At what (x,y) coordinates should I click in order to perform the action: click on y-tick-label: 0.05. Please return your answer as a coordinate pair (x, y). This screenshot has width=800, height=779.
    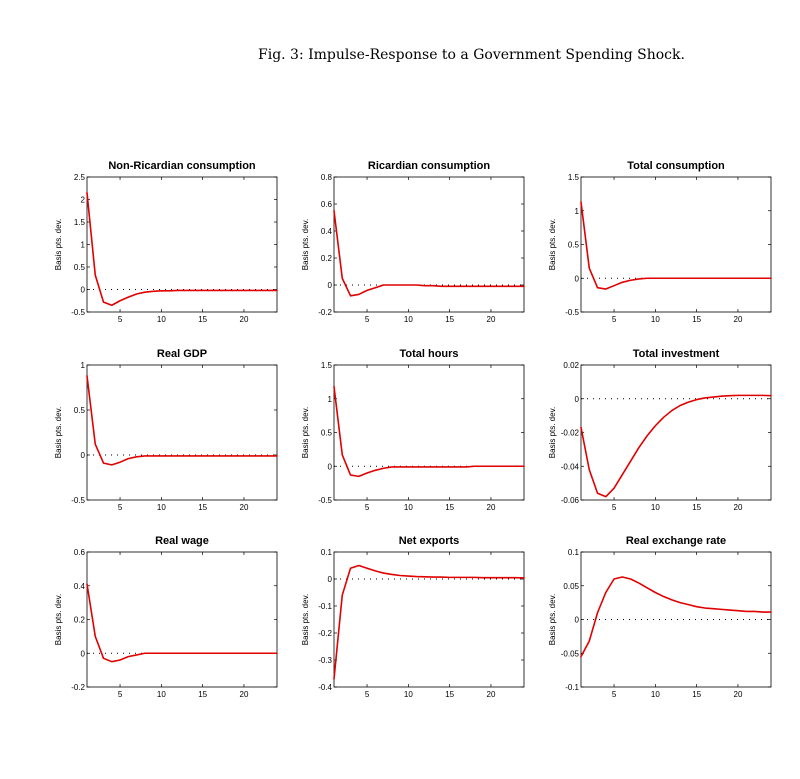
    Looking at the image, I should click on (571, 586).